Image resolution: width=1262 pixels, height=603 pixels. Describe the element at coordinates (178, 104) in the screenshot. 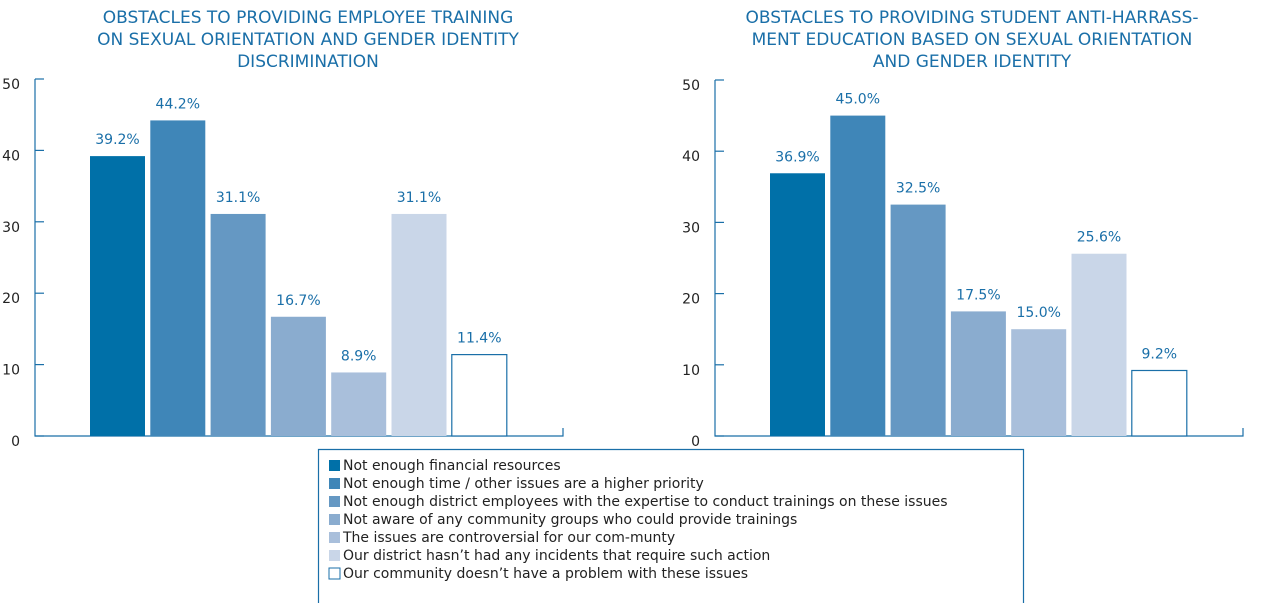

I see `value-label: 44.2%` at that location.